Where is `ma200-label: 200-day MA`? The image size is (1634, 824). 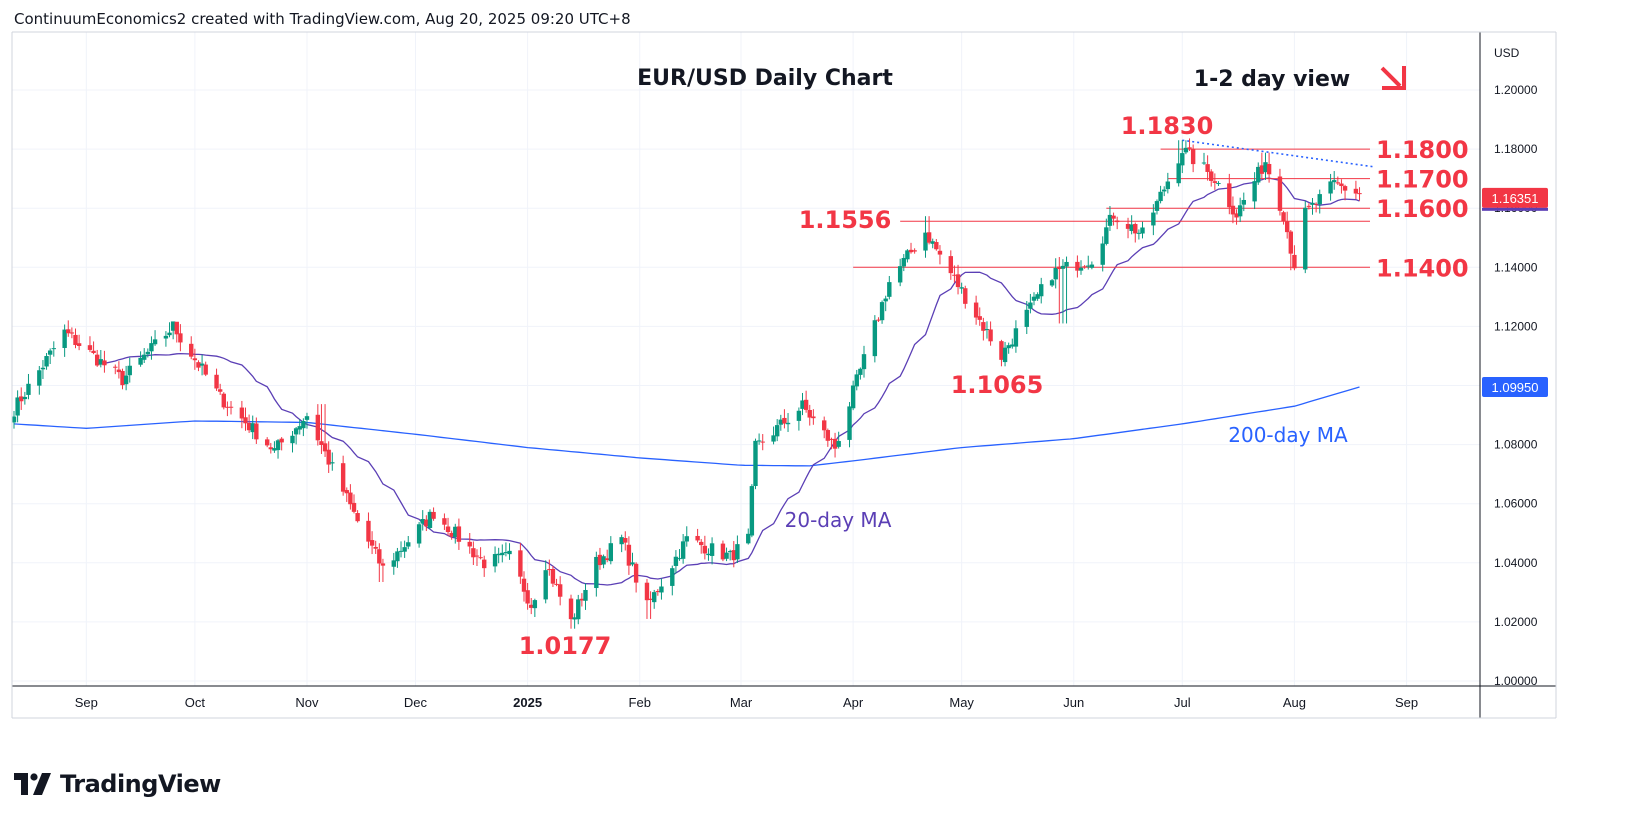 ma200-label: 200-day MA is located at coordinates (1288, 435).